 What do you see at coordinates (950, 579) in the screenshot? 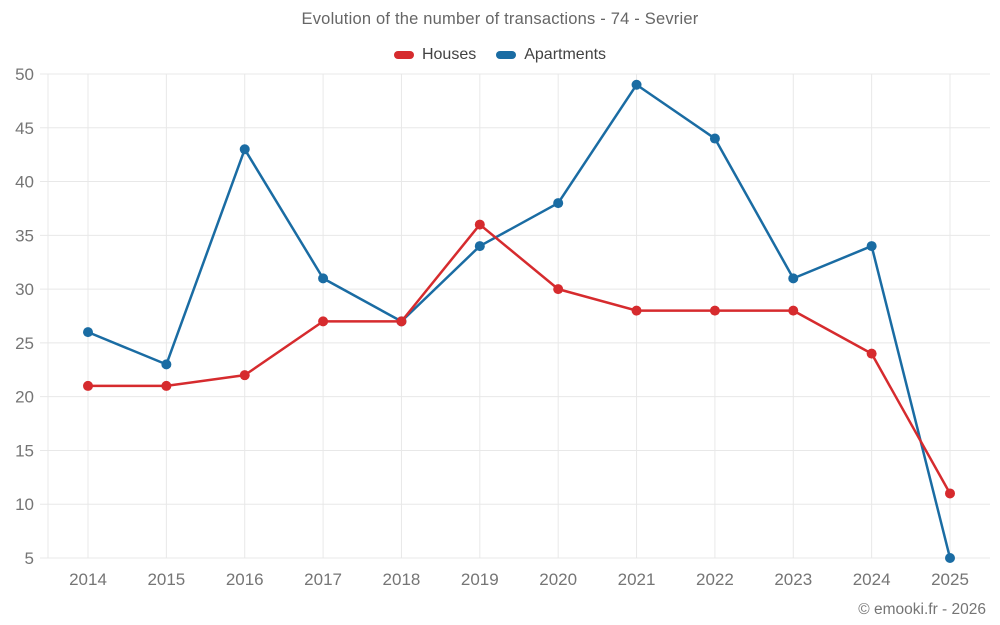
I see `x-axis-tick-label: 2025` at bounding box center [950, 579].